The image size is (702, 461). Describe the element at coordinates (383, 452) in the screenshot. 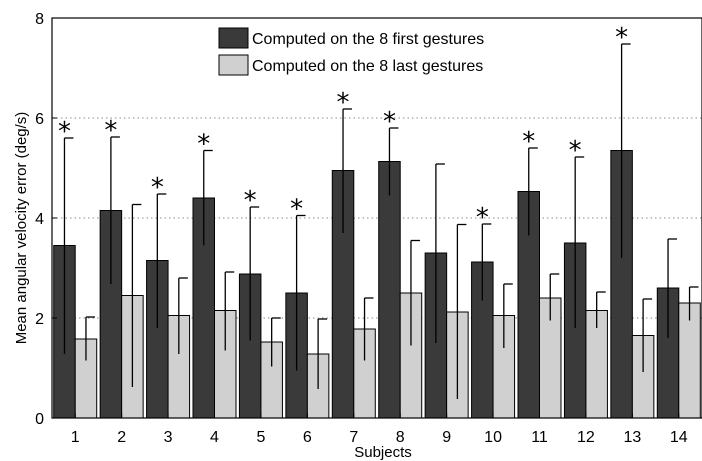

I see `x-axis-label: Subjects` at that location.